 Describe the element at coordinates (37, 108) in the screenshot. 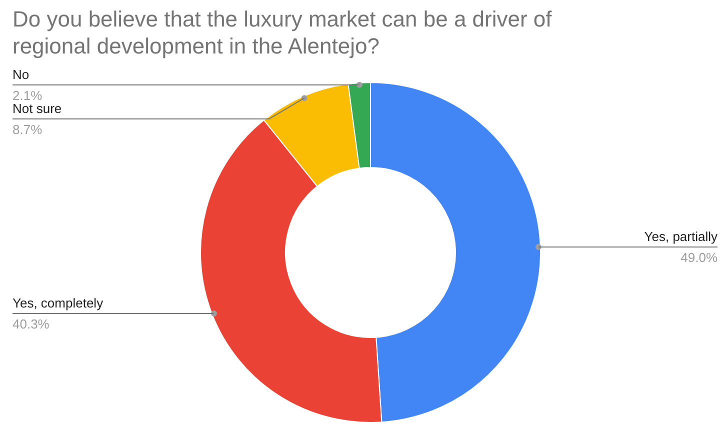

I see `slice-label: Not sure` at that location.